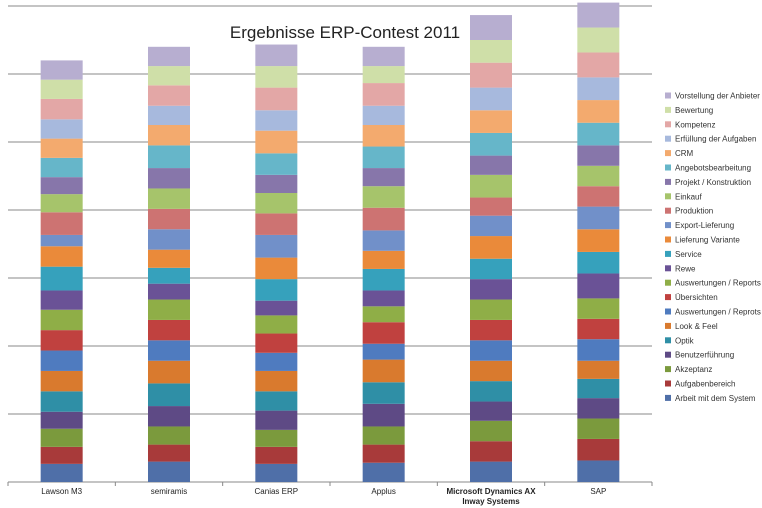 Image resolution: width=762 pixels, height=508 pixels. Describe the element at coordinates (715, 139) in the screenshot. I see `legend-label: Erfüllung der Aufgaben` at that location.